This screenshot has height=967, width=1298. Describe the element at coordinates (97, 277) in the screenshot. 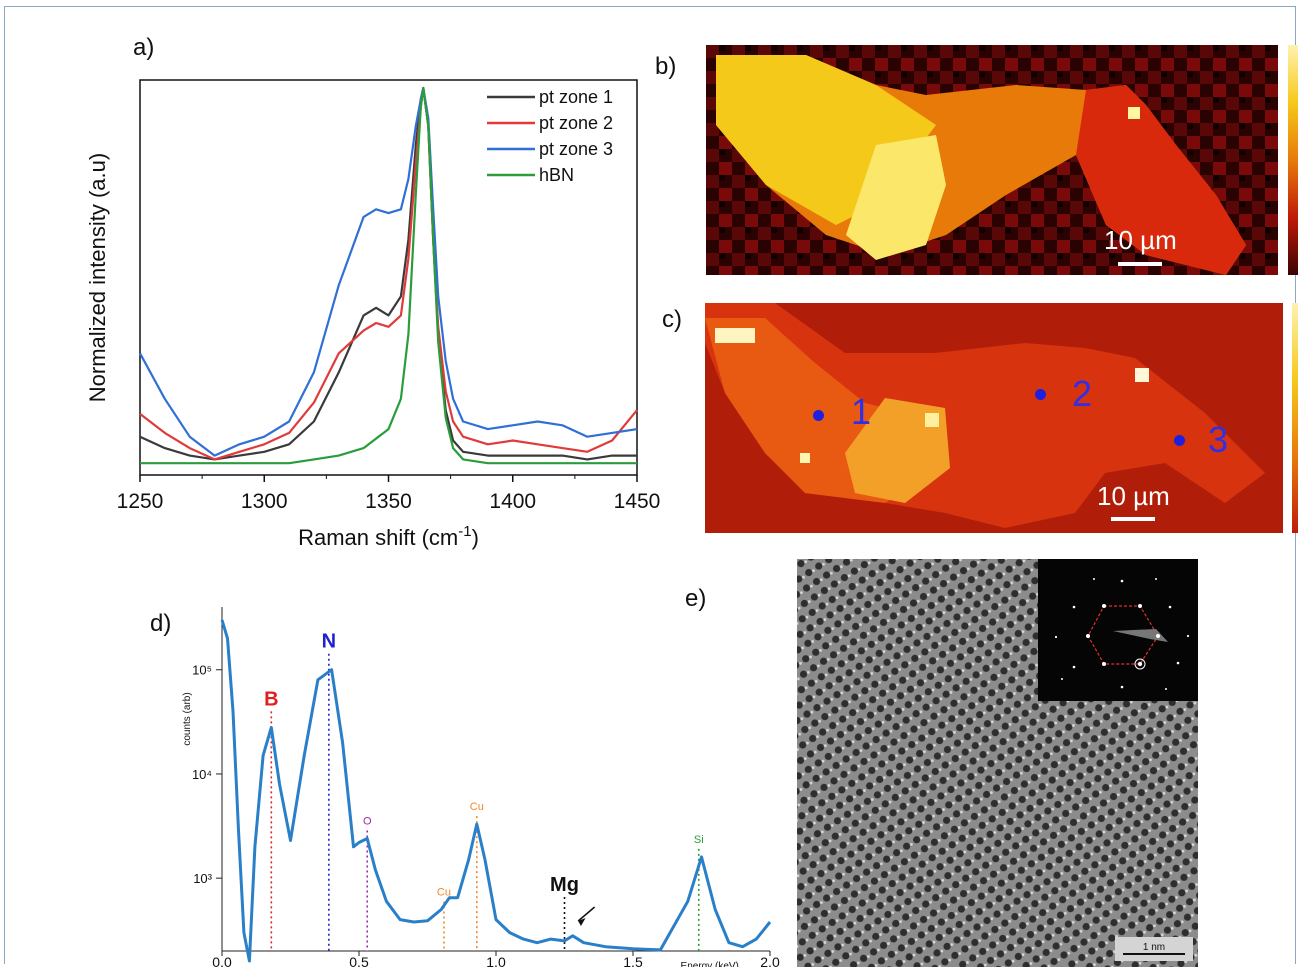

I see `y-axis-label-a: Normalized intensity (a.u)` at that location.